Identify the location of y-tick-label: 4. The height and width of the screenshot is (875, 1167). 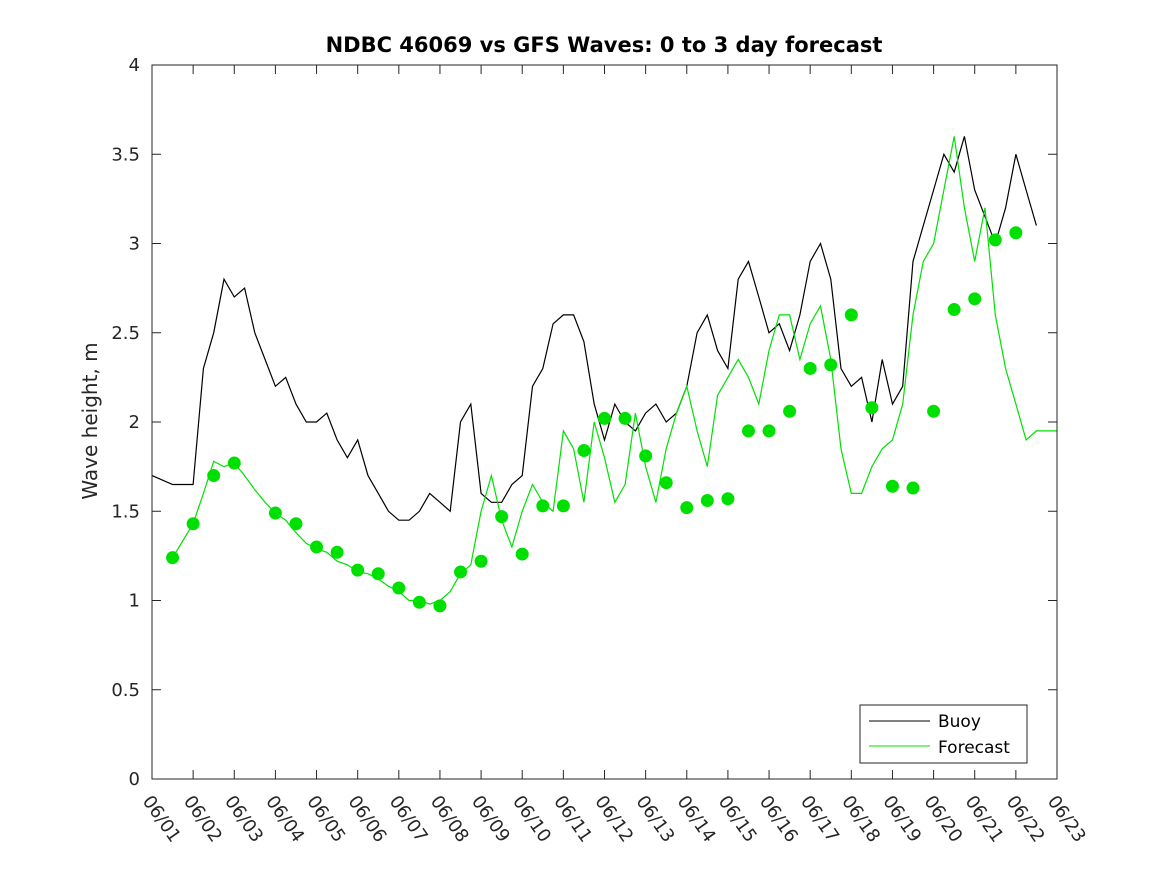
(134, 65).